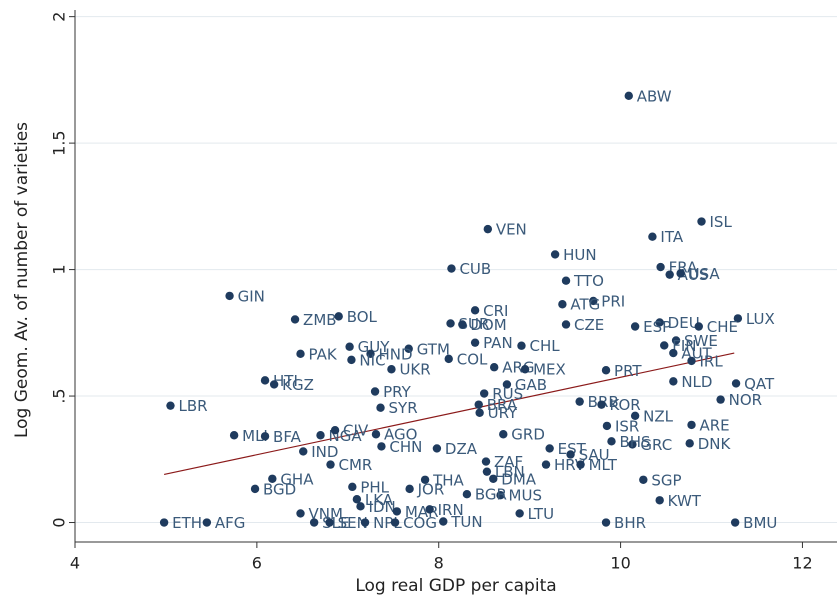 The width and height of the screenshot is (837, 597). I want to click on point-label: DMA, so click(518, 479).